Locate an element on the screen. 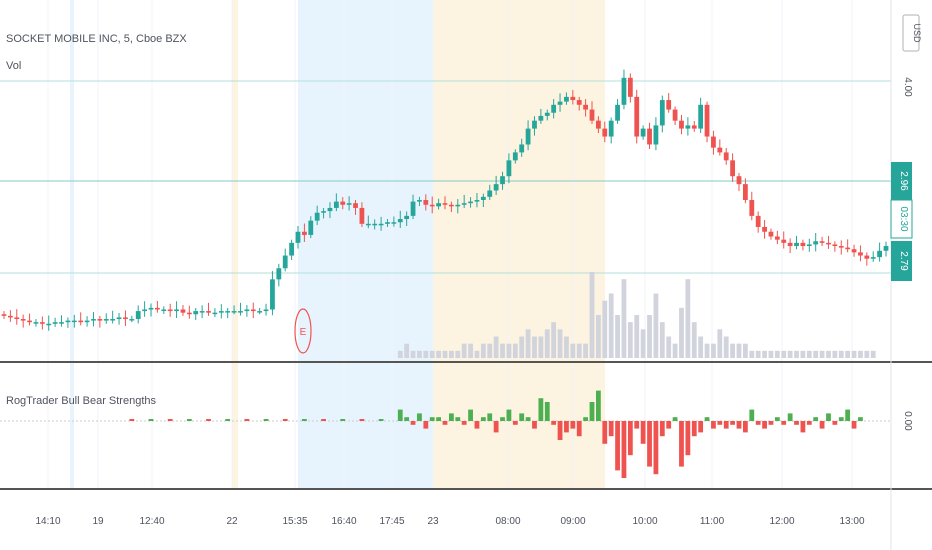 This screenshot has width=932, height=550. time-label-7: 23 is located at coordinates (433, 521).